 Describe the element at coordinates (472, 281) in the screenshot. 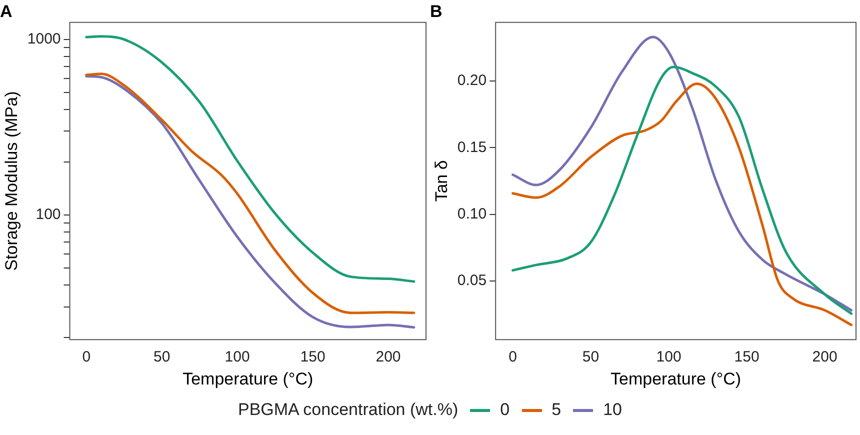

I see `y-tick-label: 0.05` at that location.